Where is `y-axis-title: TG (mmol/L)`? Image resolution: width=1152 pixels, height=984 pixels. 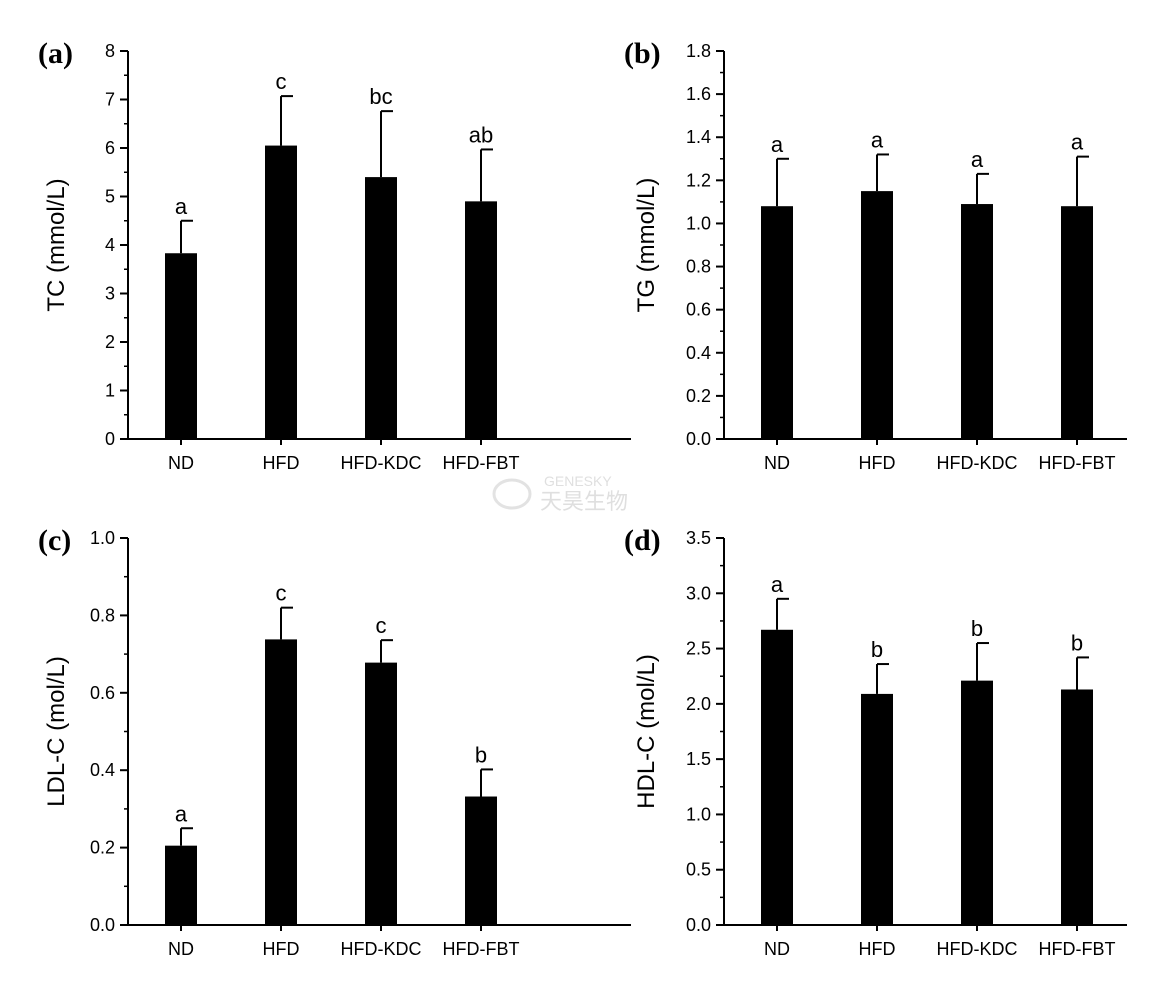
y-axis-title: TG (mmol/L) is located at coordinates (646, 245).